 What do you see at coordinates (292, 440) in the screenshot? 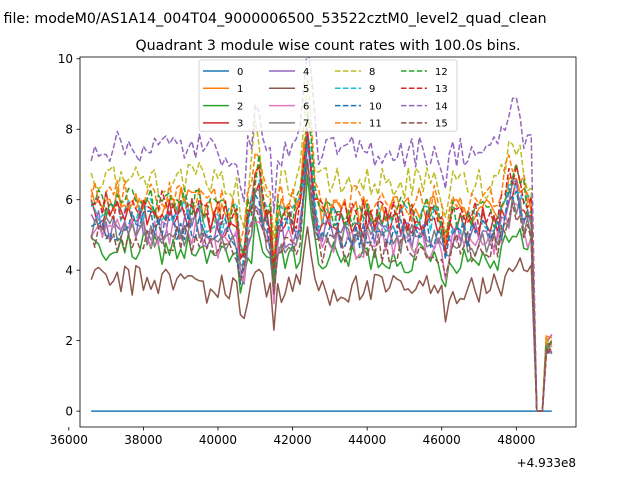
I see `x-tick-label: 42000` at bounding box center [292, 440].